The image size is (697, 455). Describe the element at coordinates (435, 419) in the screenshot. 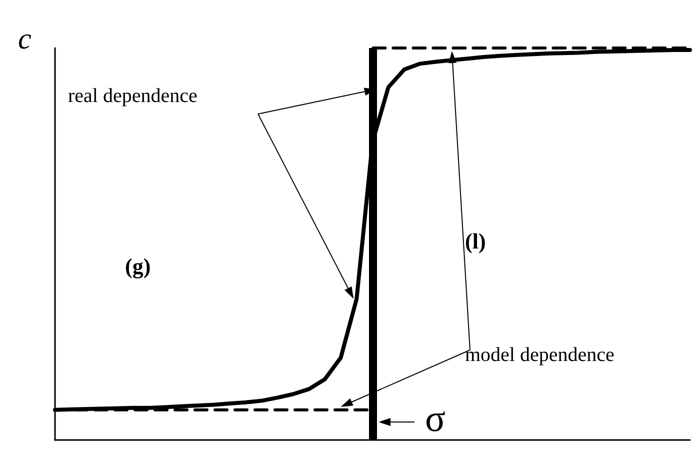

I see `annotation: σ` at that location.